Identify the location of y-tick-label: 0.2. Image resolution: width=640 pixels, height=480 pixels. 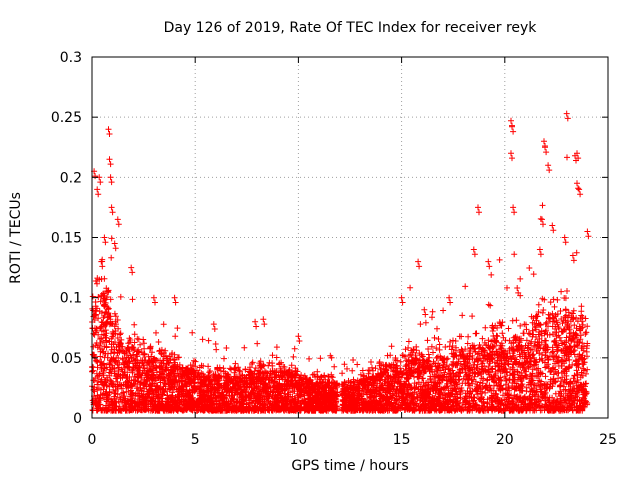
(71, 178).